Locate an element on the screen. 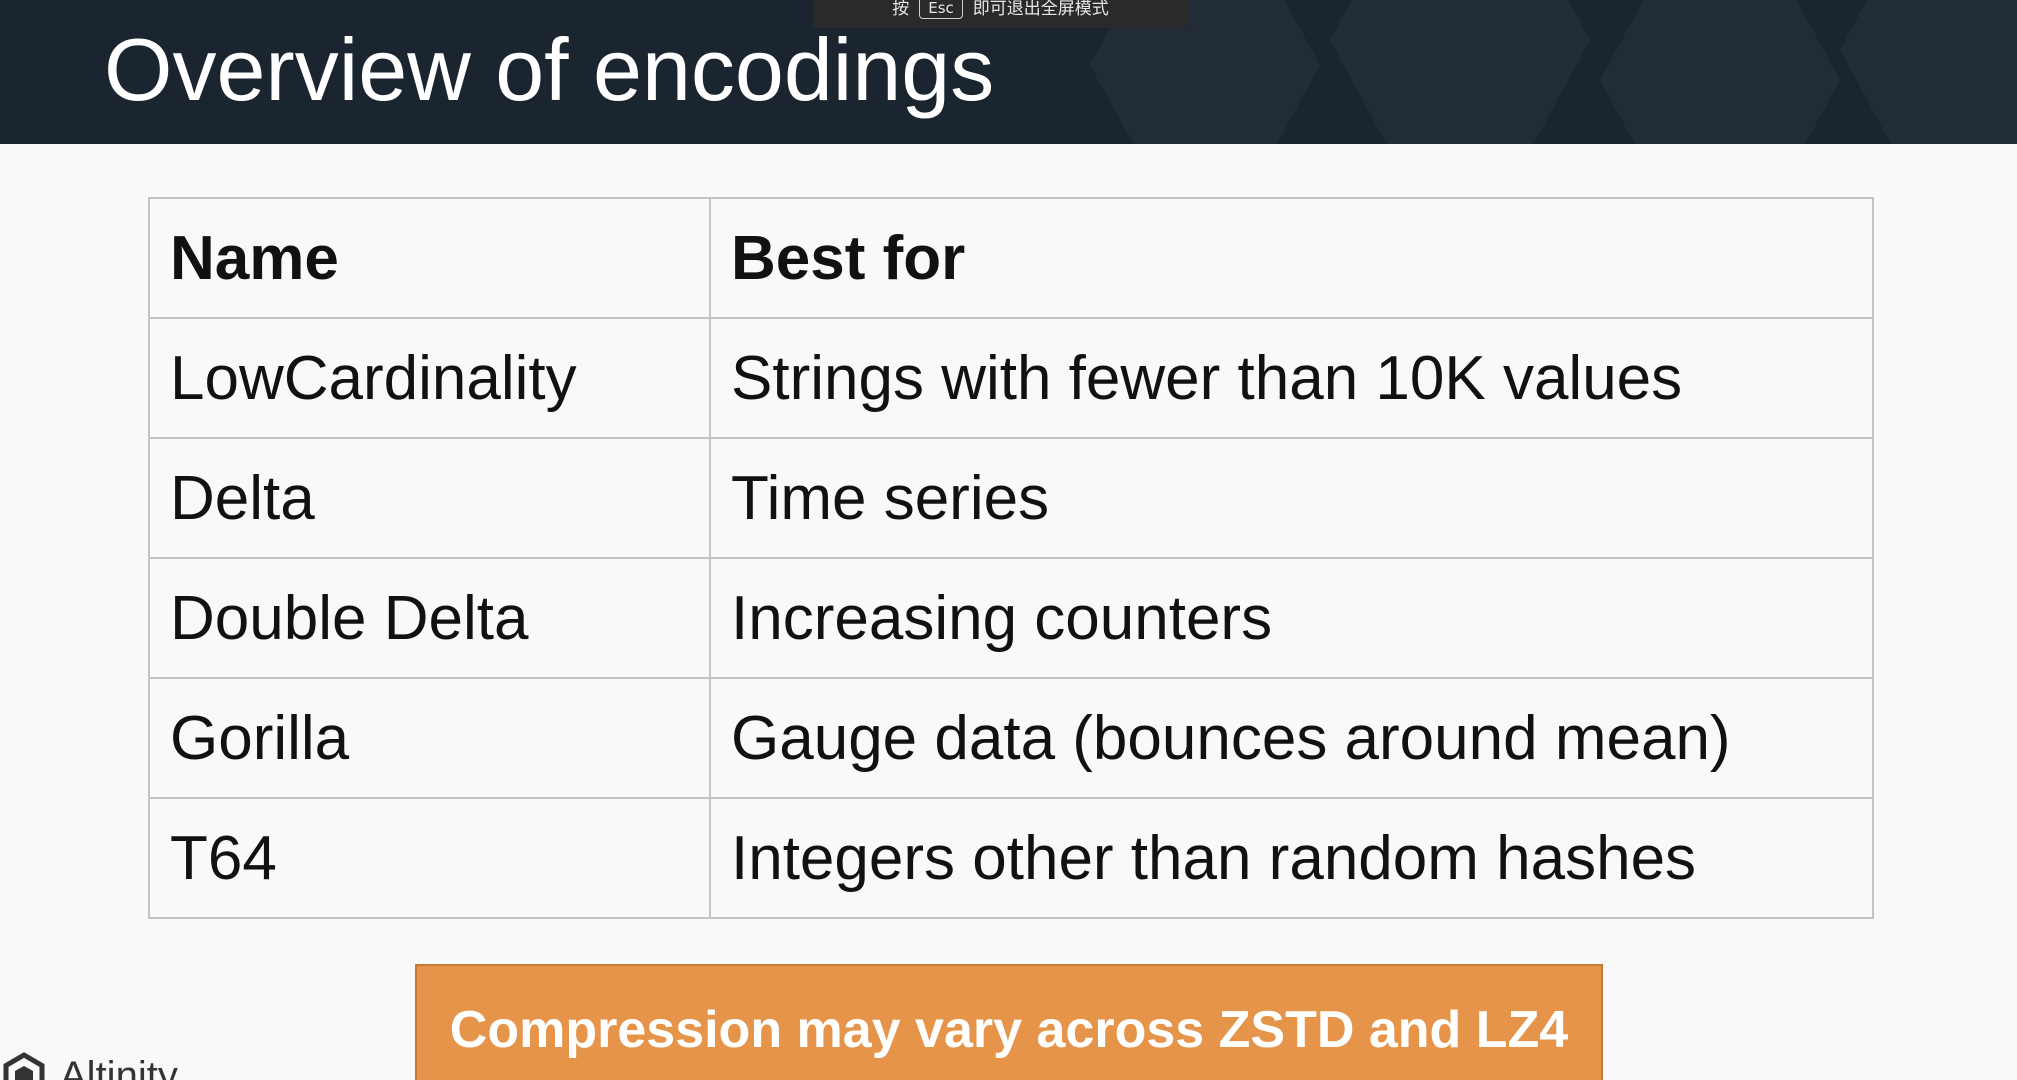 This screenshot has width=2017, height=1080. compression-note-callout: Compression may vary across ZSTD and LZ4 is located at coordinates (1009, 1022).